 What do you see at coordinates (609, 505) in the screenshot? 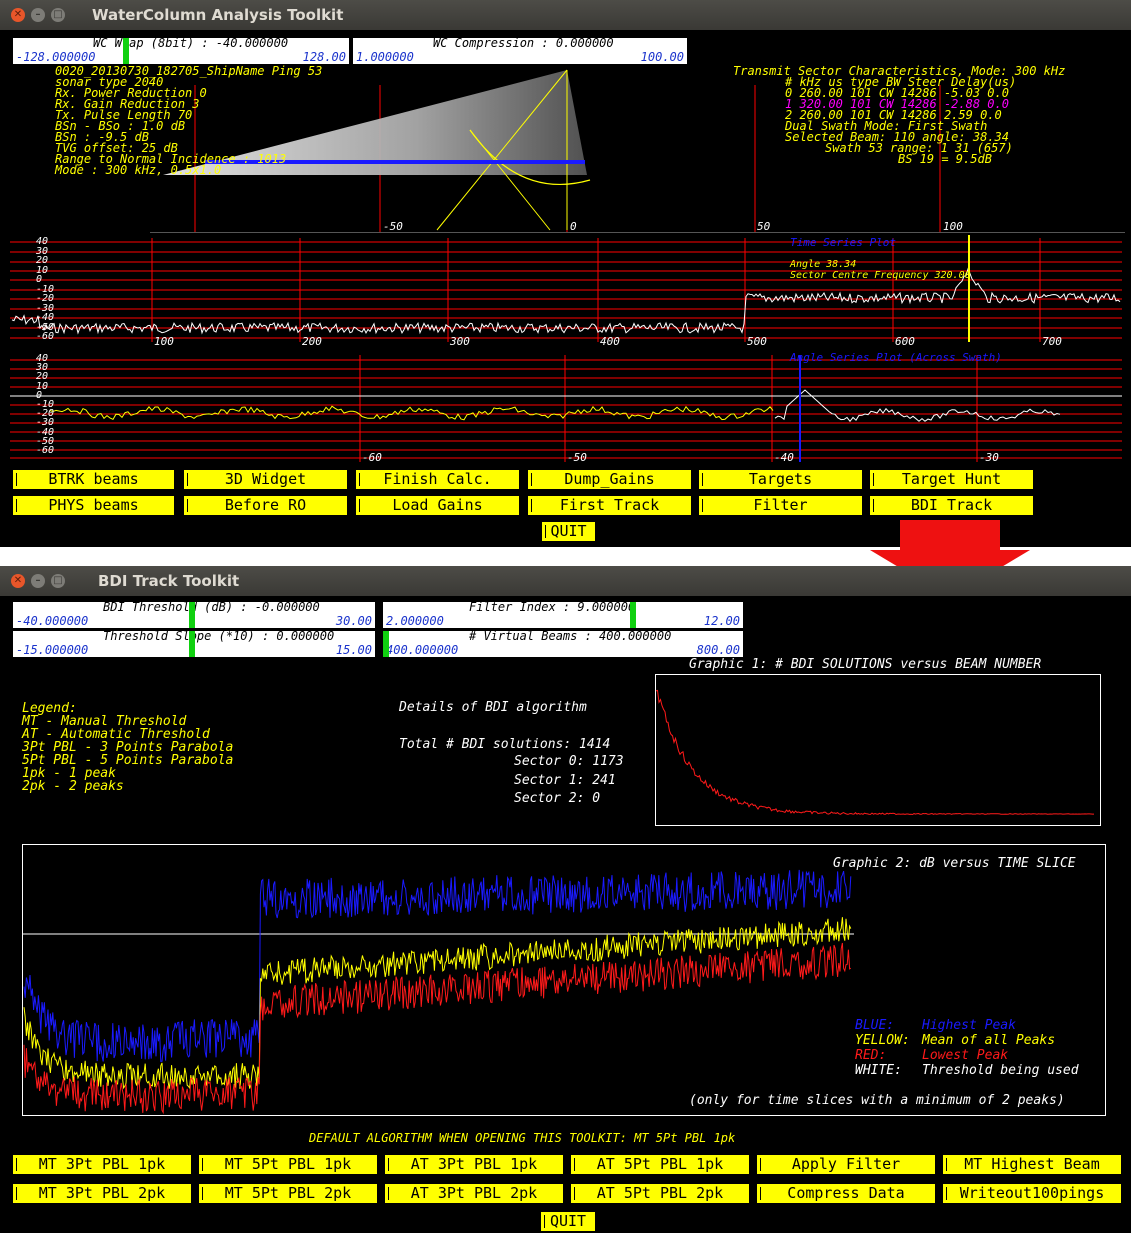
I see `first-track-button: First Track` at bounding box center [609, 505].